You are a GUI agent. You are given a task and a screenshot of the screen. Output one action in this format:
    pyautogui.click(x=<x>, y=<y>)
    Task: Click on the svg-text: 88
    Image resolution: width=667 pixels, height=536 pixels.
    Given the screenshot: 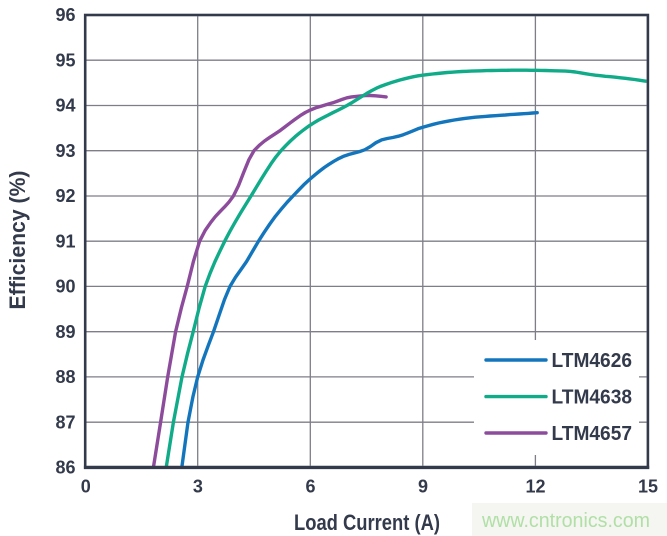 What is the action you would take?
    pyautogui.click(x=65, y=377)
    